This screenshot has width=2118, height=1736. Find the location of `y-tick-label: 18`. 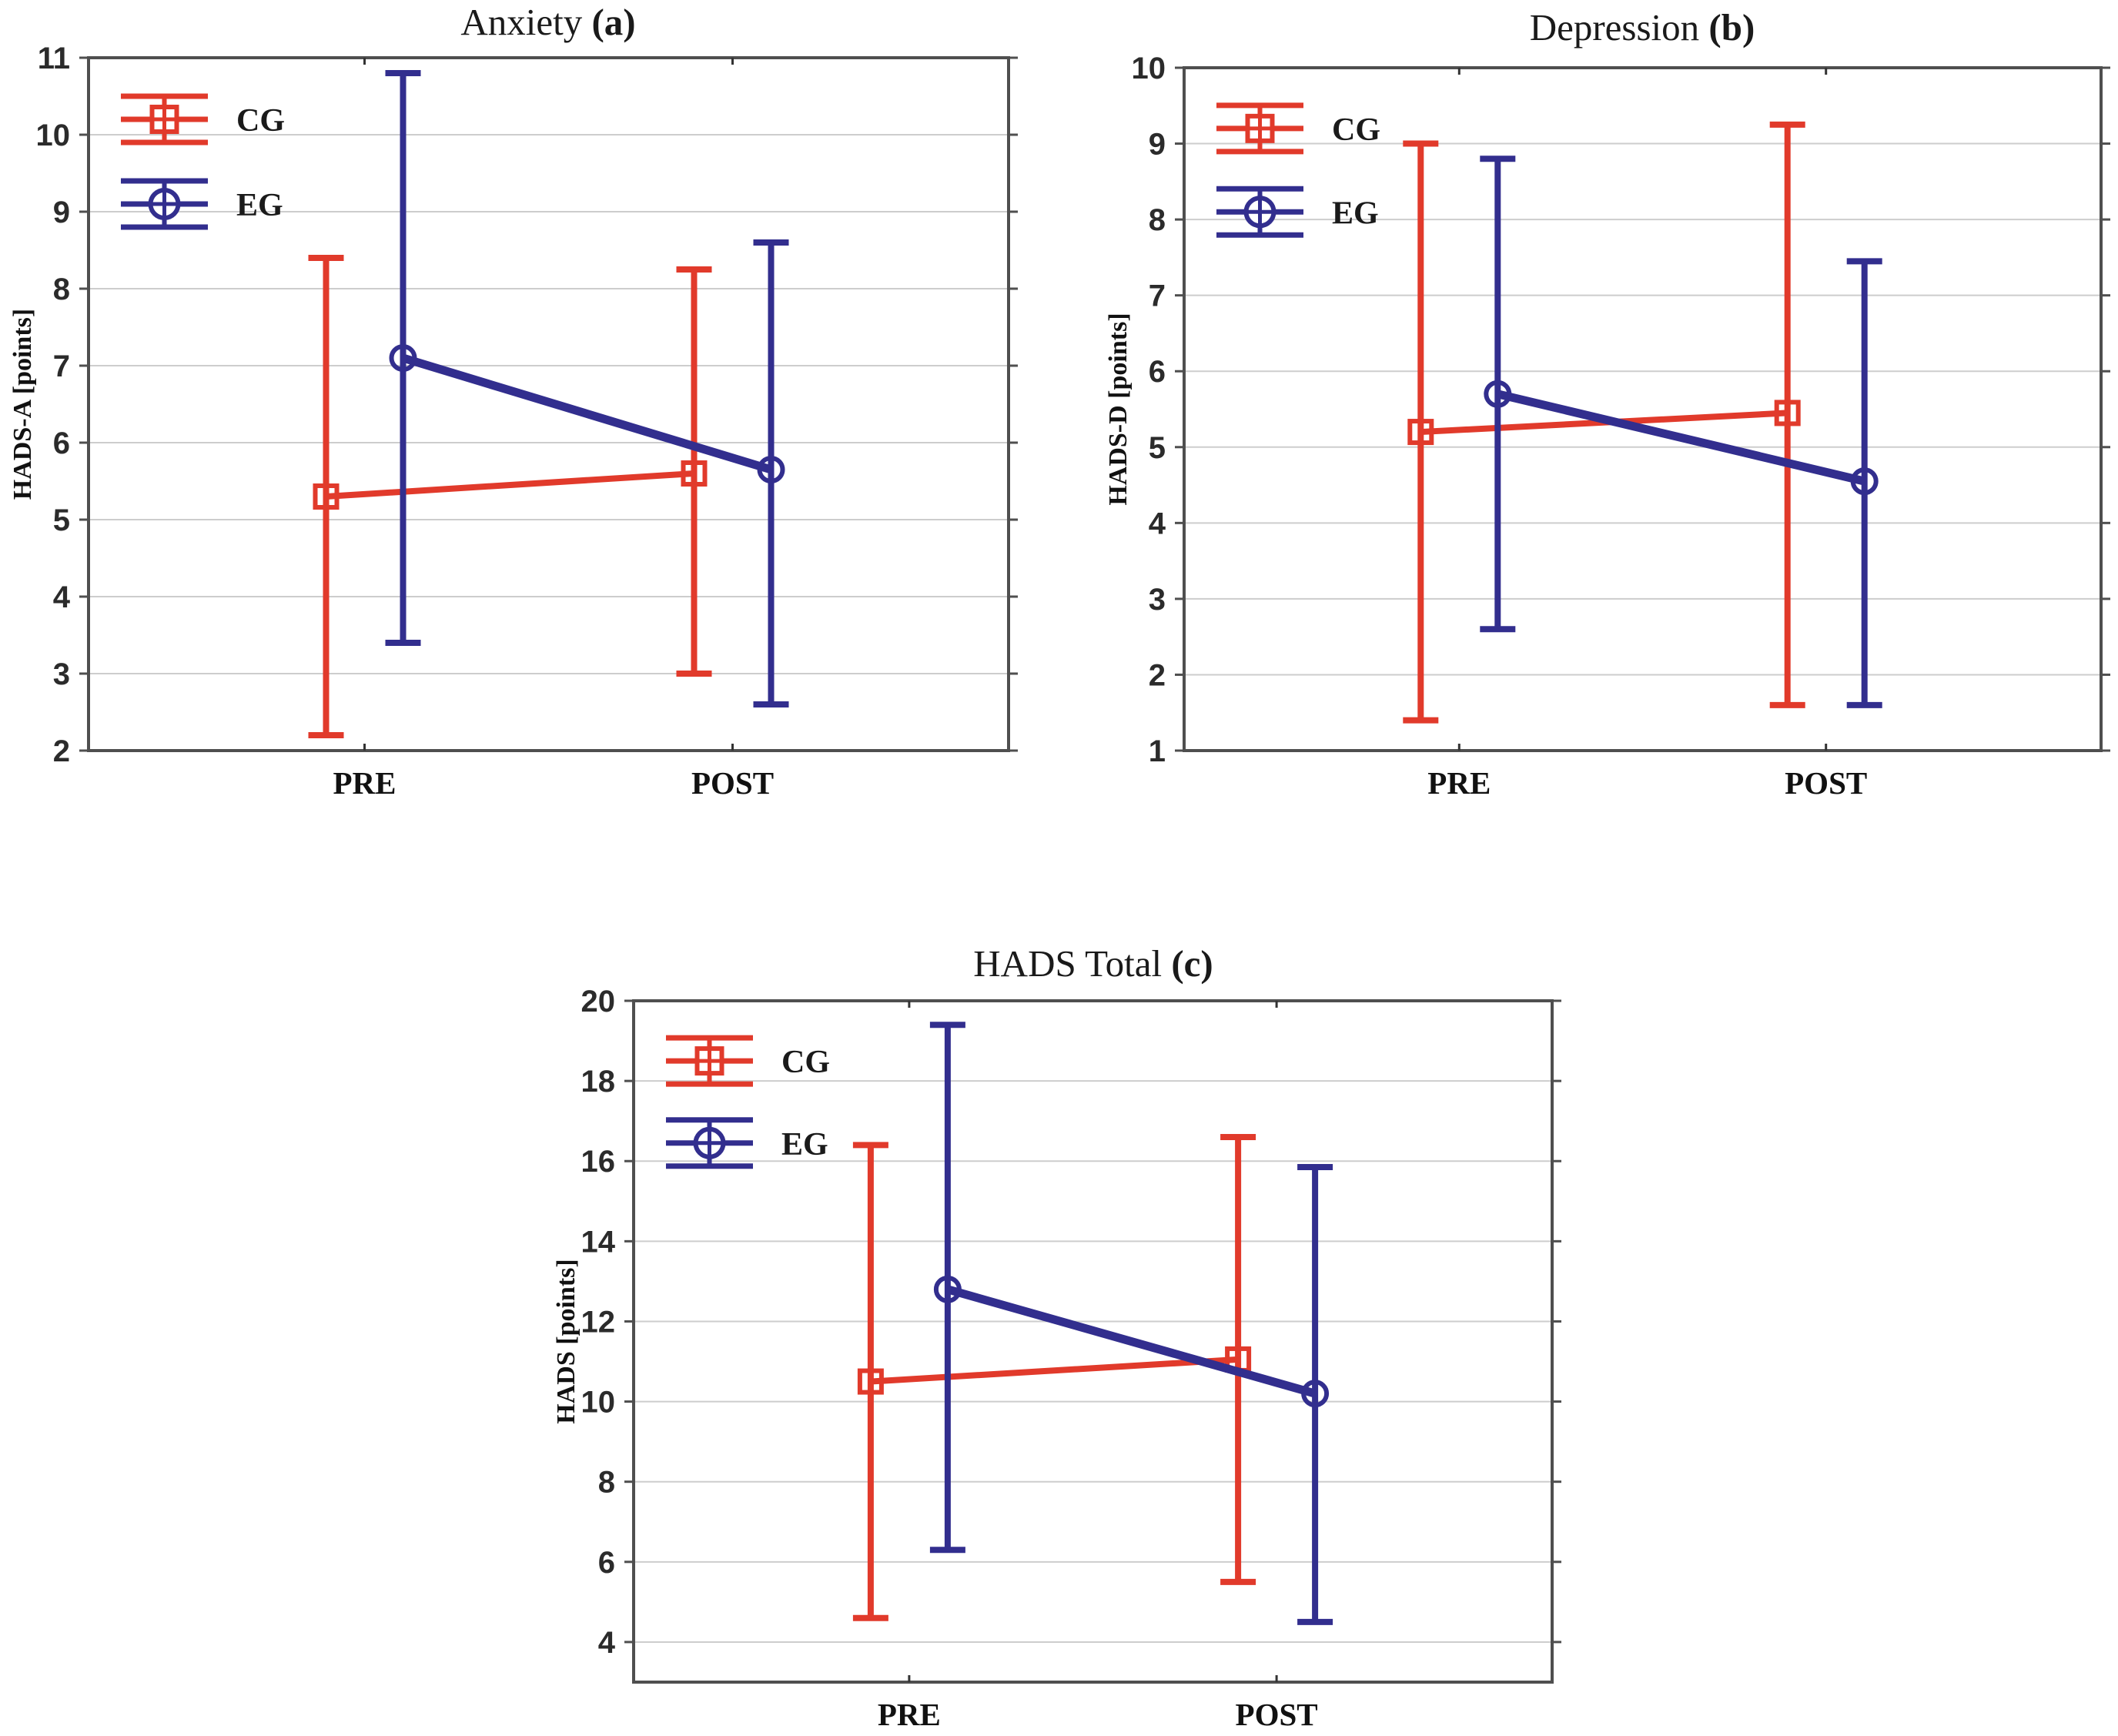

y-tick-label: 18 is located at coordinates (598, 1082).